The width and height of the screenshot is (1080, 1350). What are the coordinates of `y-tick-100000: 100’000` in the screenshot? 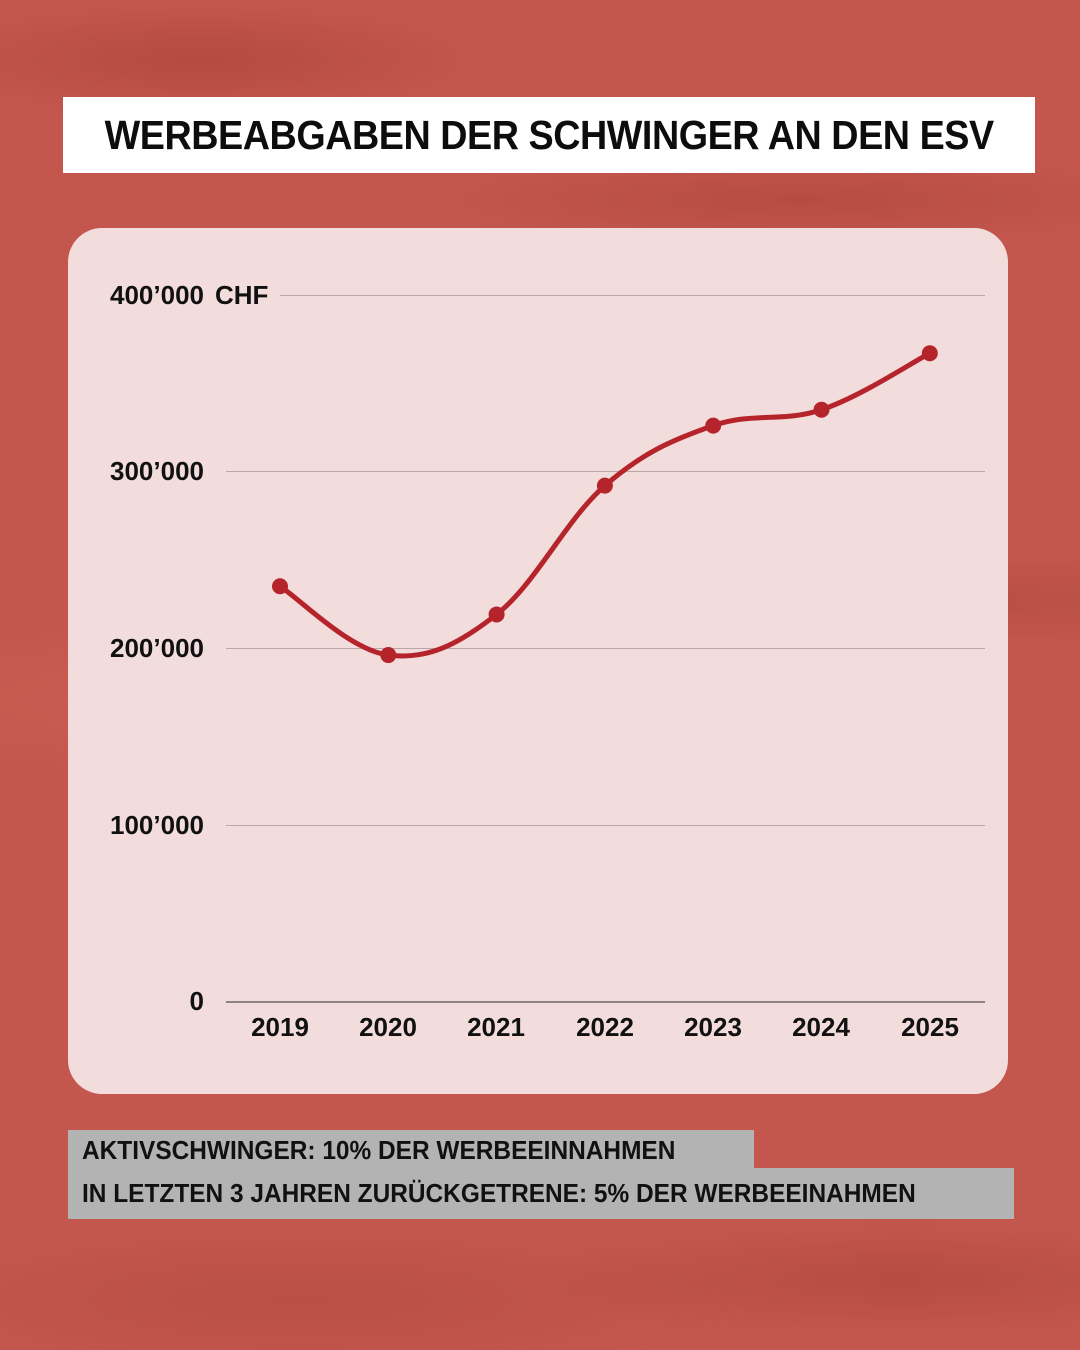 It's located at (157, 825).